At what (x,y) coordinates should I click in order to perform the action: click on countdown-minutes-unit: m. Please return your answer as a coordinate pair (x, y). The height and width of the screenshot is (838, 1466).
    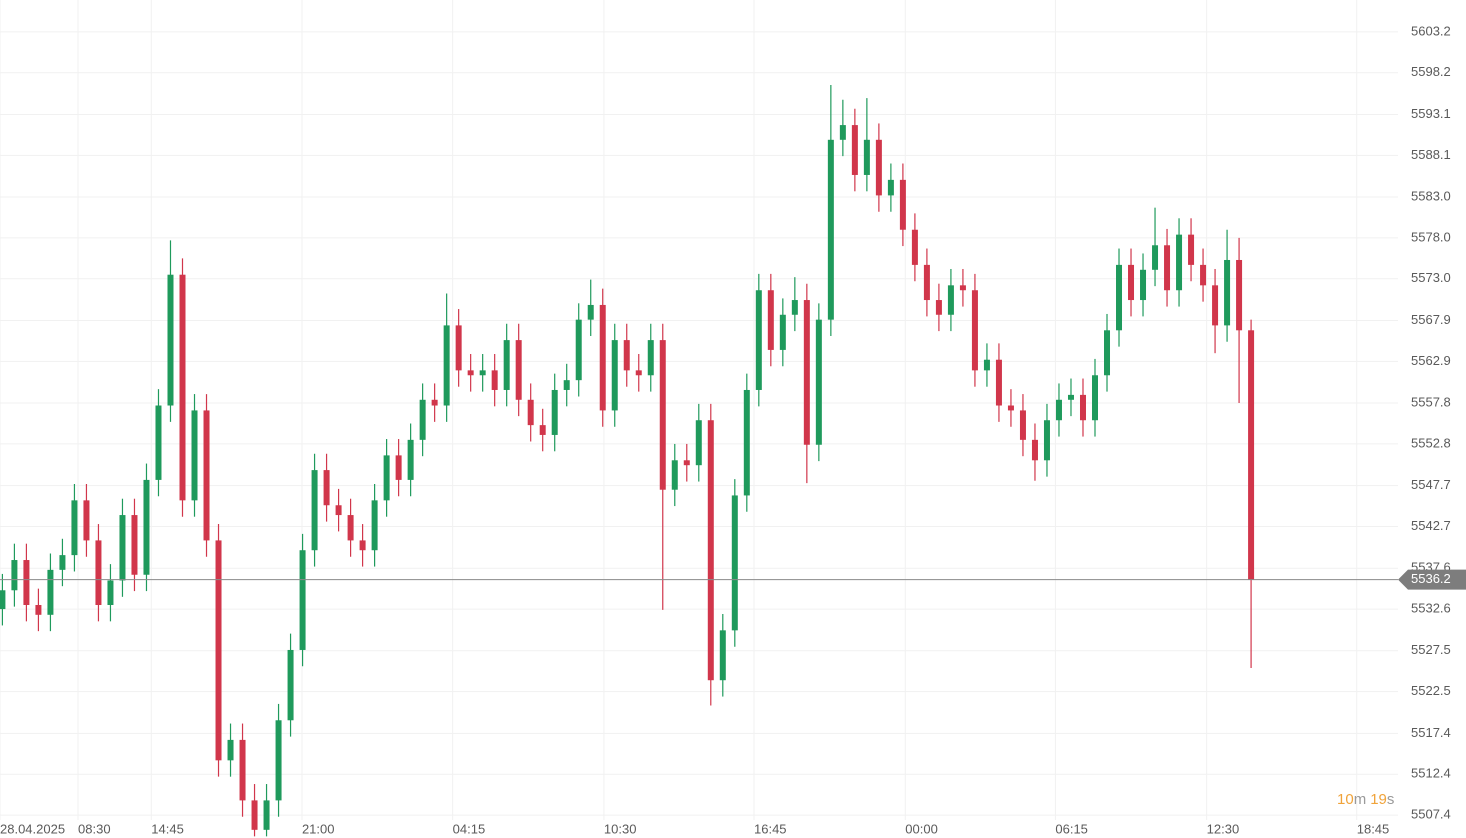
    Looking at the image, I should click on (1360, 799).